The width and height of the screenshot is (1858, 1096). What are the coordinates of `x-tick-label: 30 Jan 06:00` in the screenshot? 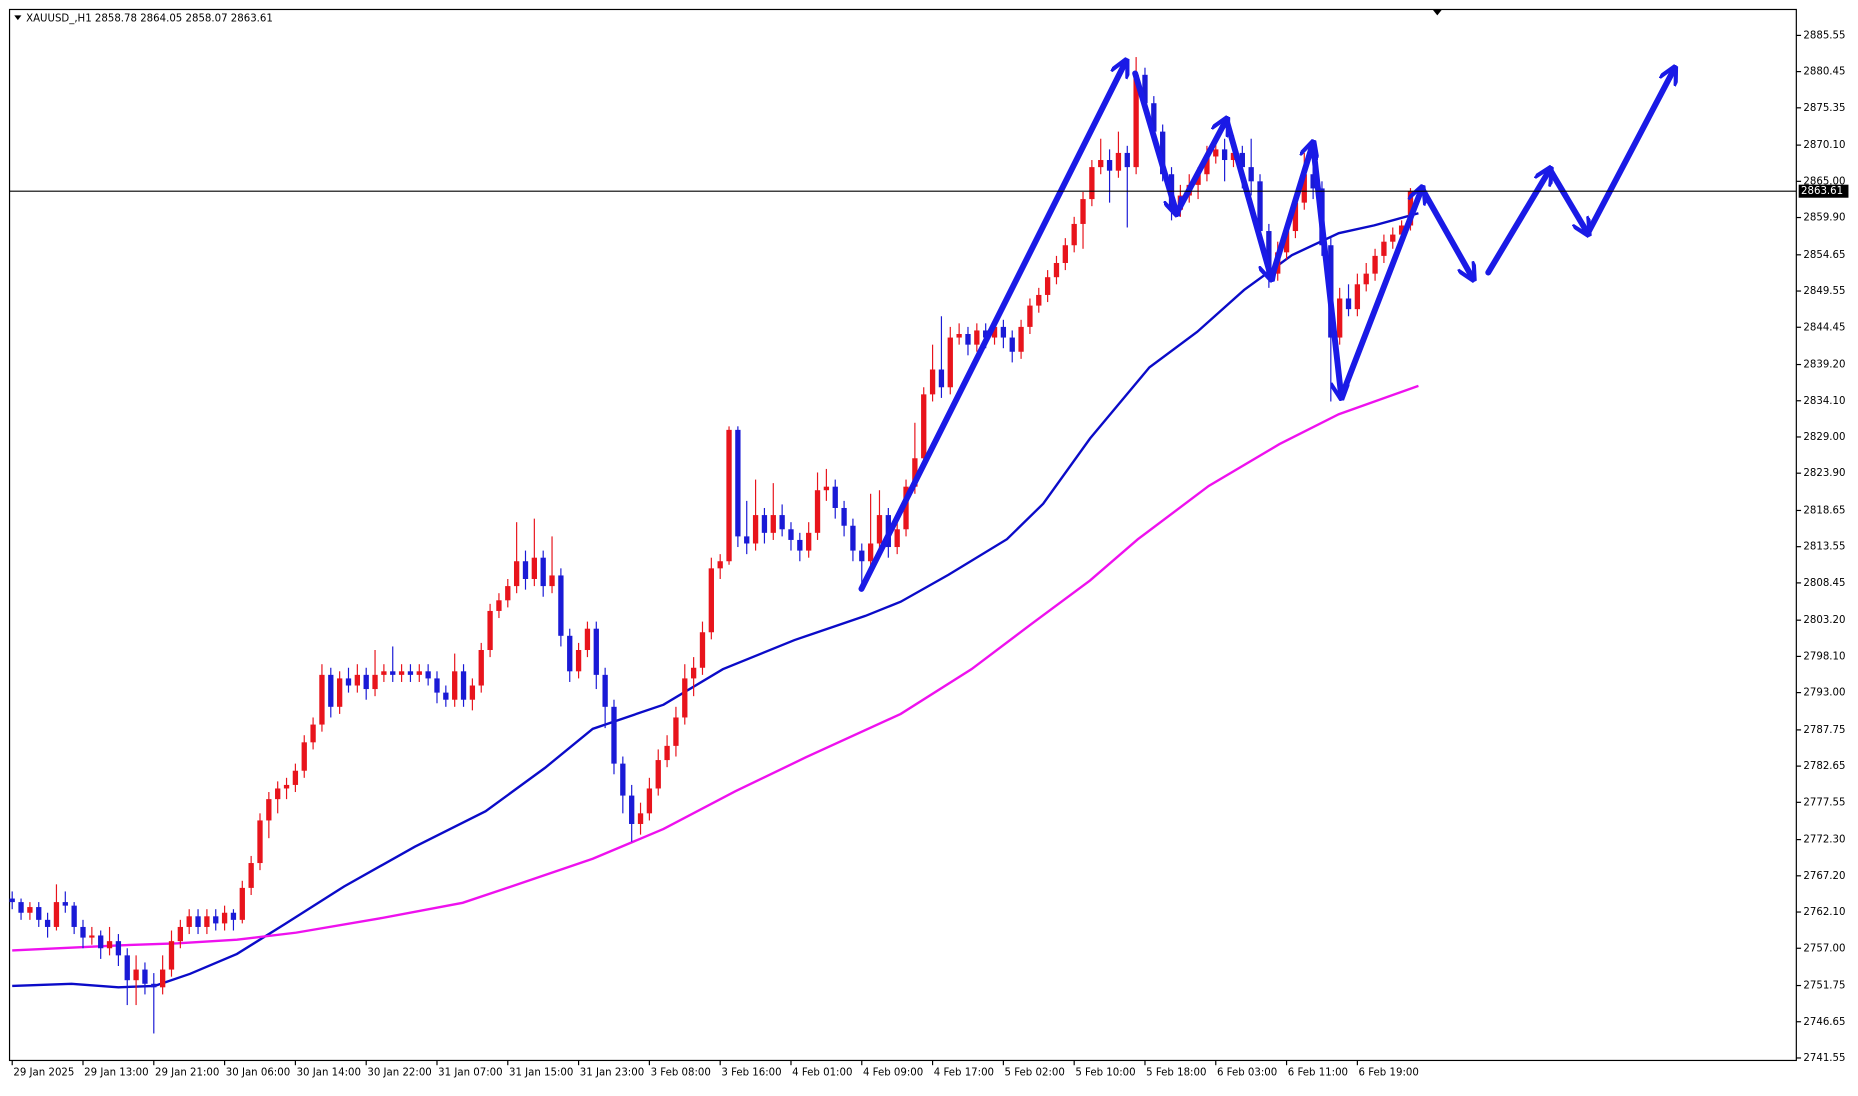 It's located at (258, 1072).